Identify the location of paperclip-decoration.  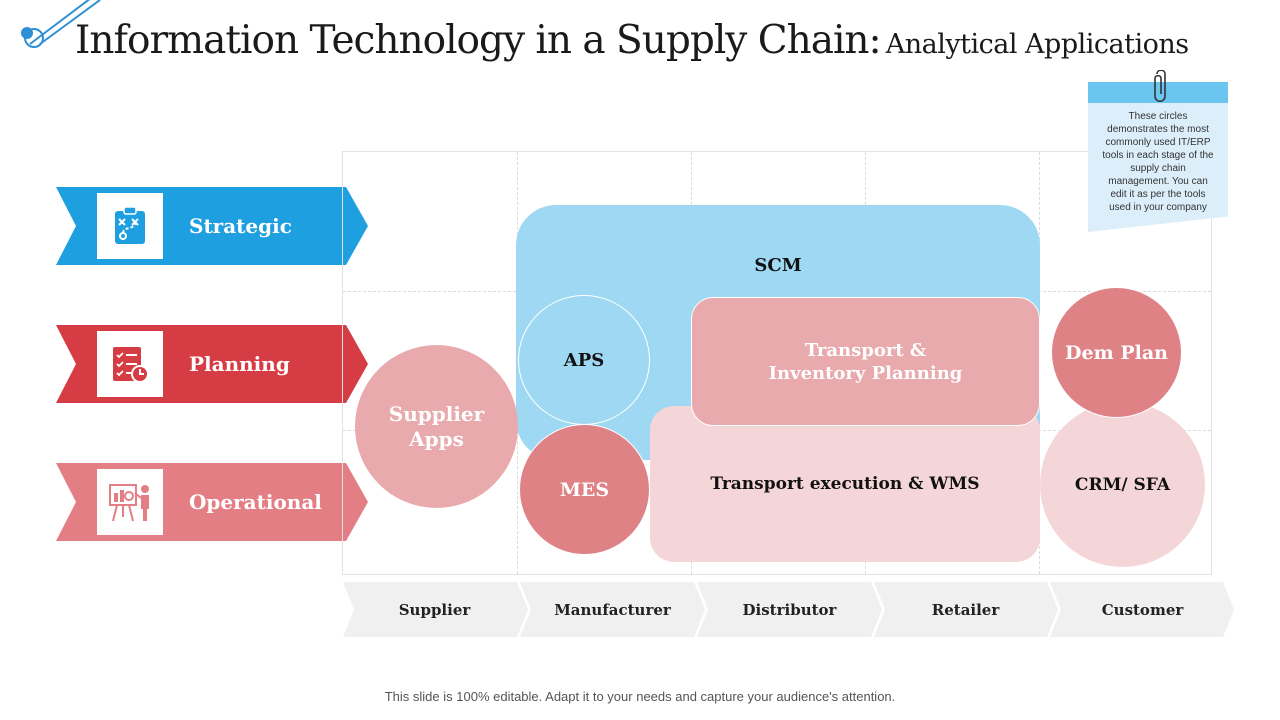
(61, 24).